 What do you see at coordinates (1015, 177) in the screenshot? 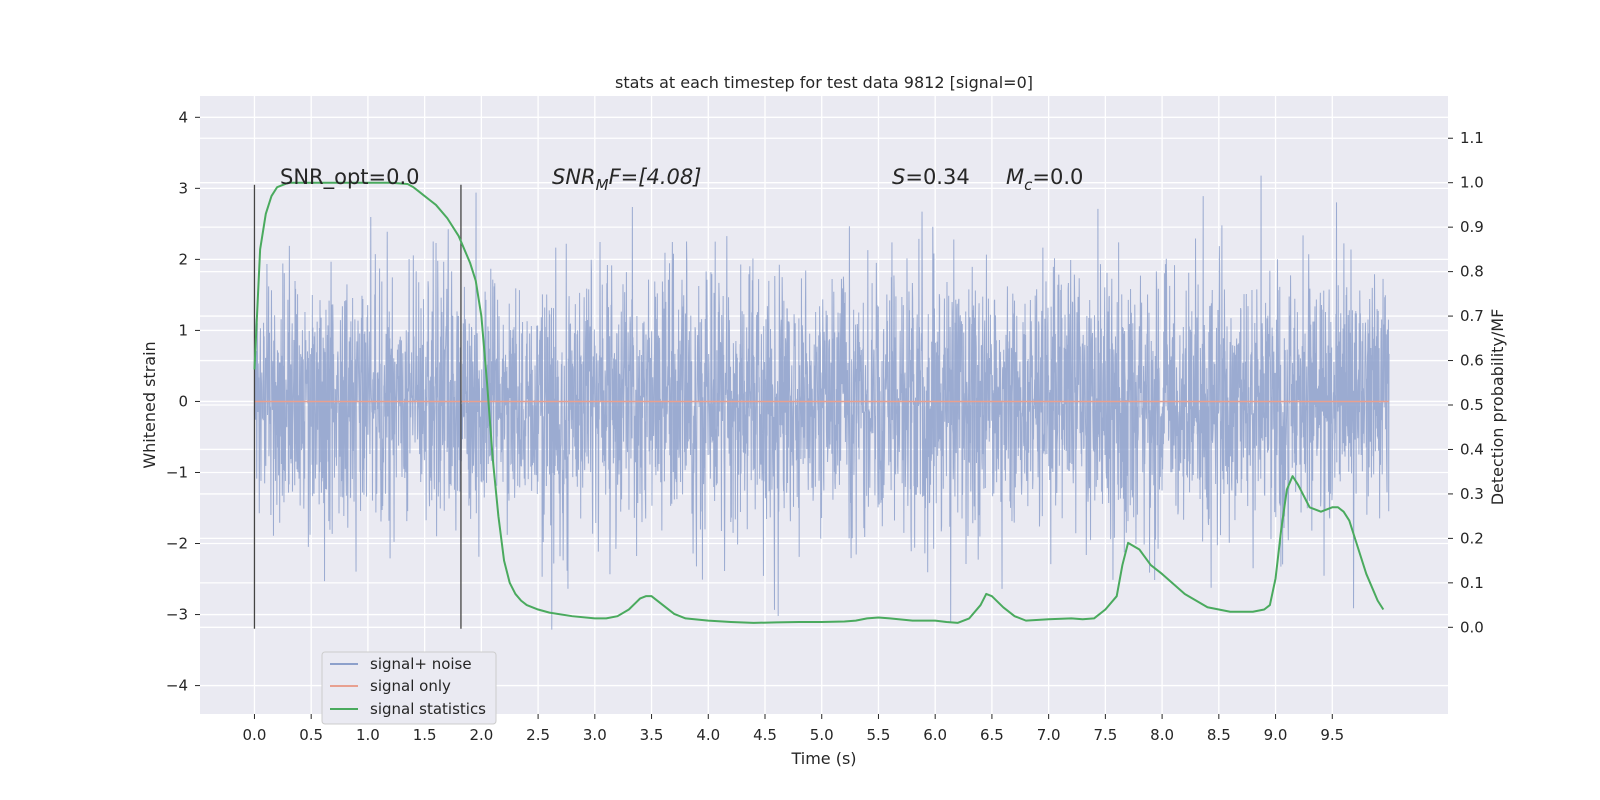
I see `mc-base: M` at bounding box center [1015, 177].